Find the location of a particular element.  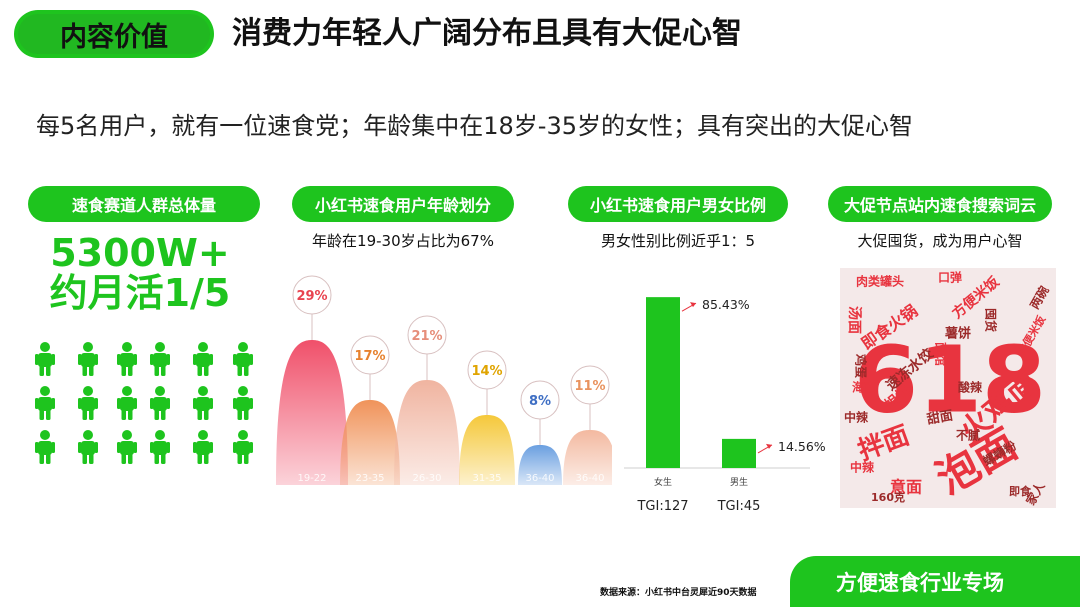

word-cloud-word: 不腻 is located at coordinates (968, 435).